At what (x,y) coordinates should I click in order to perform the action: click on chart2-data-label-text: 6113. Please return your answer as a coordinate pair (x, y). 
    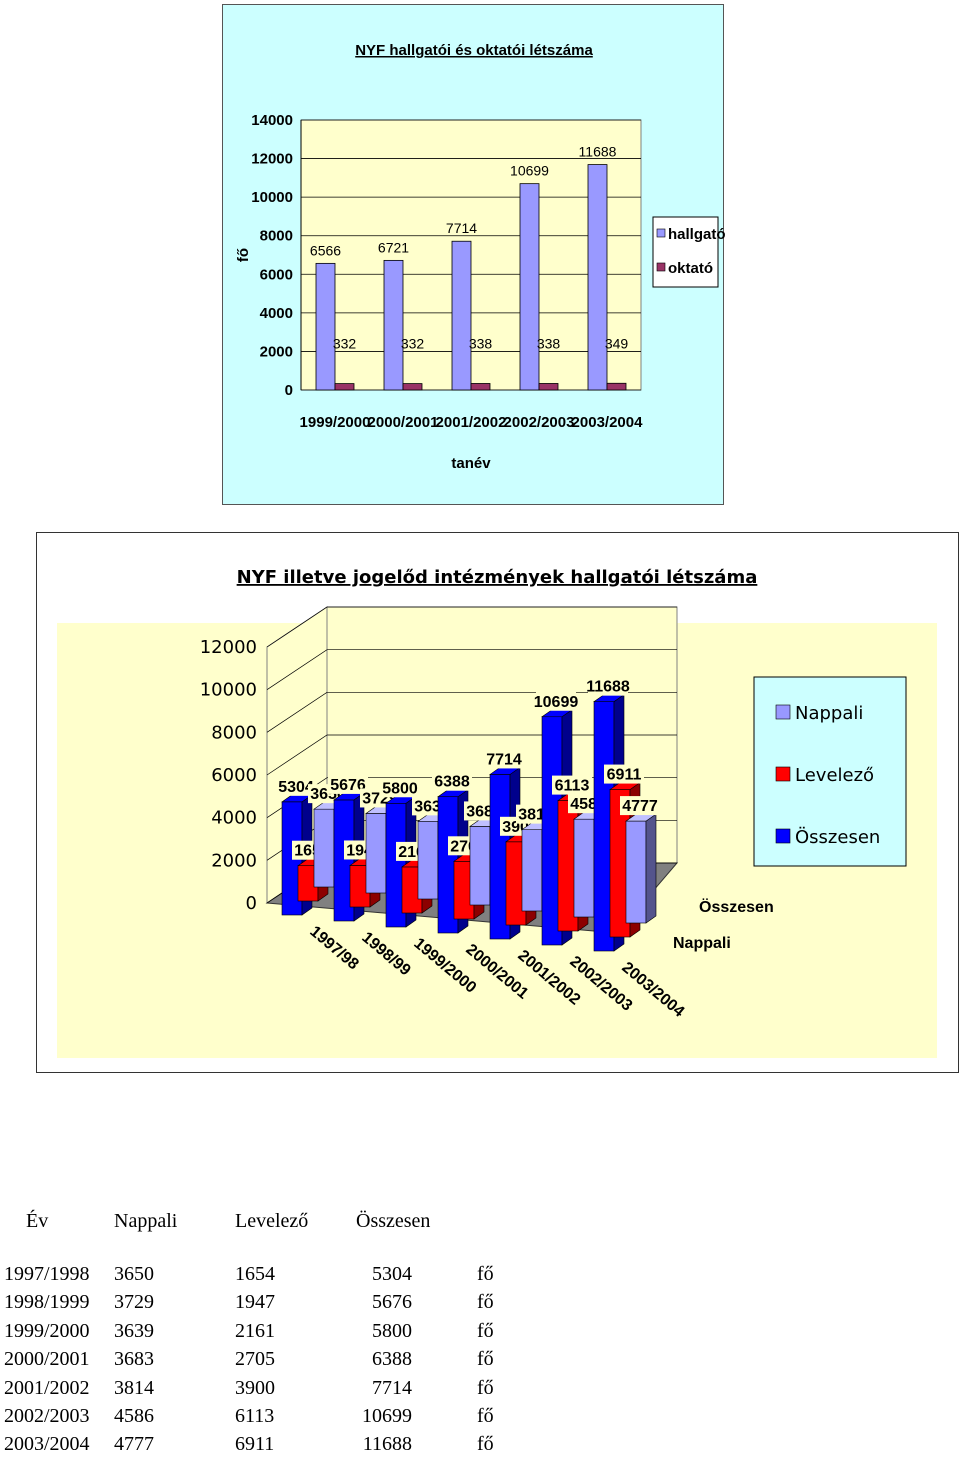
    Looking at the image, I should click on (572, 786).